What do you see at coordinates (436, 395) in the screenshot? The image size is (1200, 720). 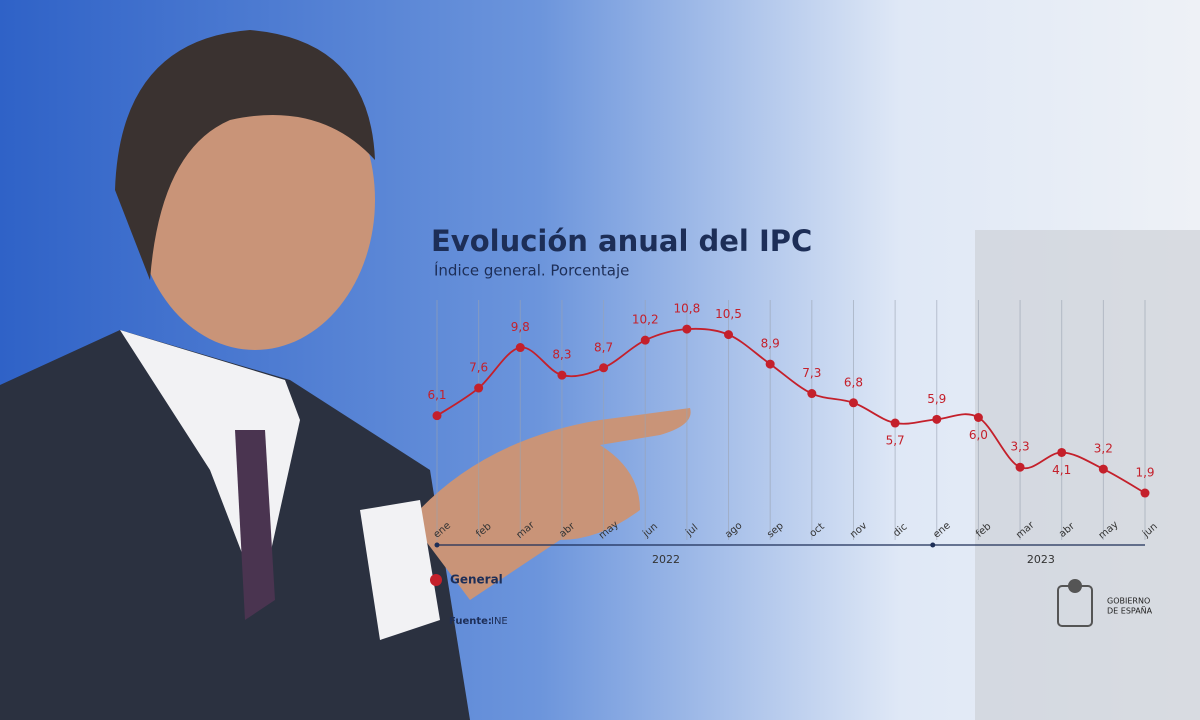 I see `data-label: 6,1` at bounding box center [436, 395].